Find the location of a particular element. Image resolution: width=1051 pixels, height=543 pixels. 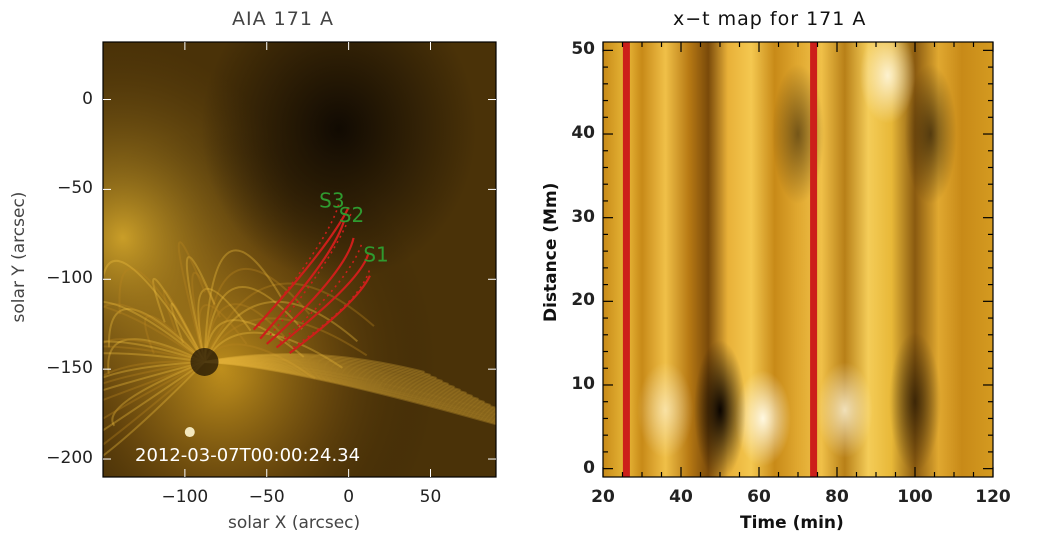

slit-label-s3: S3 is located at coordinates (331, 200).